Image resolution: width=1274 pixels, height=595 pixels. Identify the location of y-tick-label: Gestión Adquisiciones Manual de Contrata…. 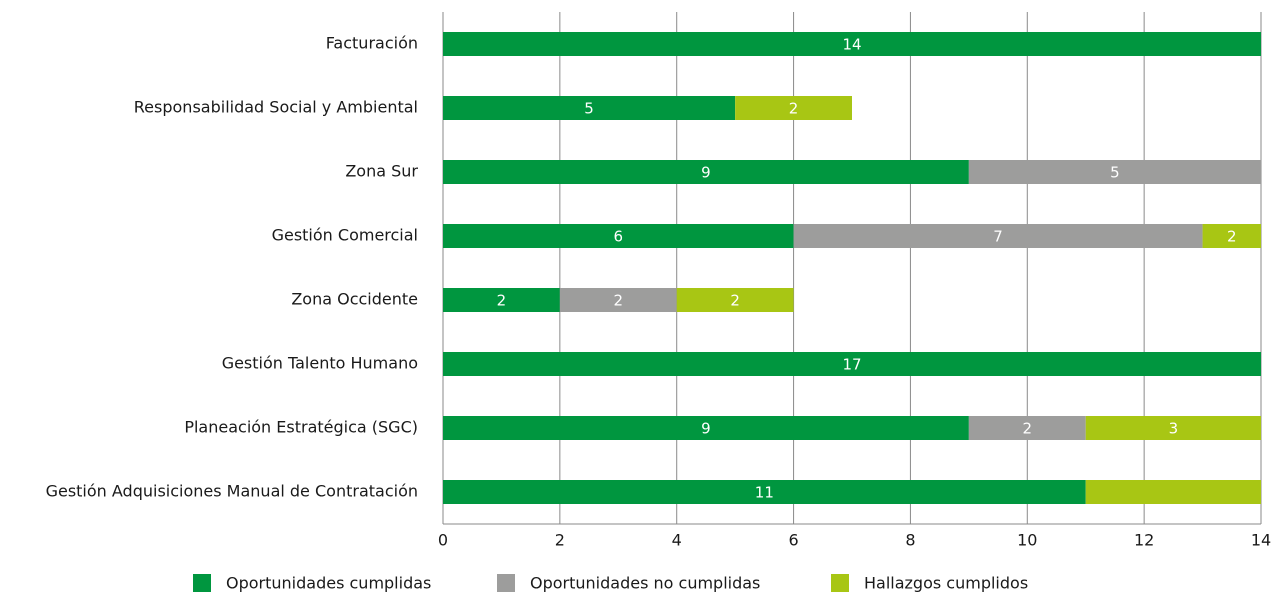
(232, 491).